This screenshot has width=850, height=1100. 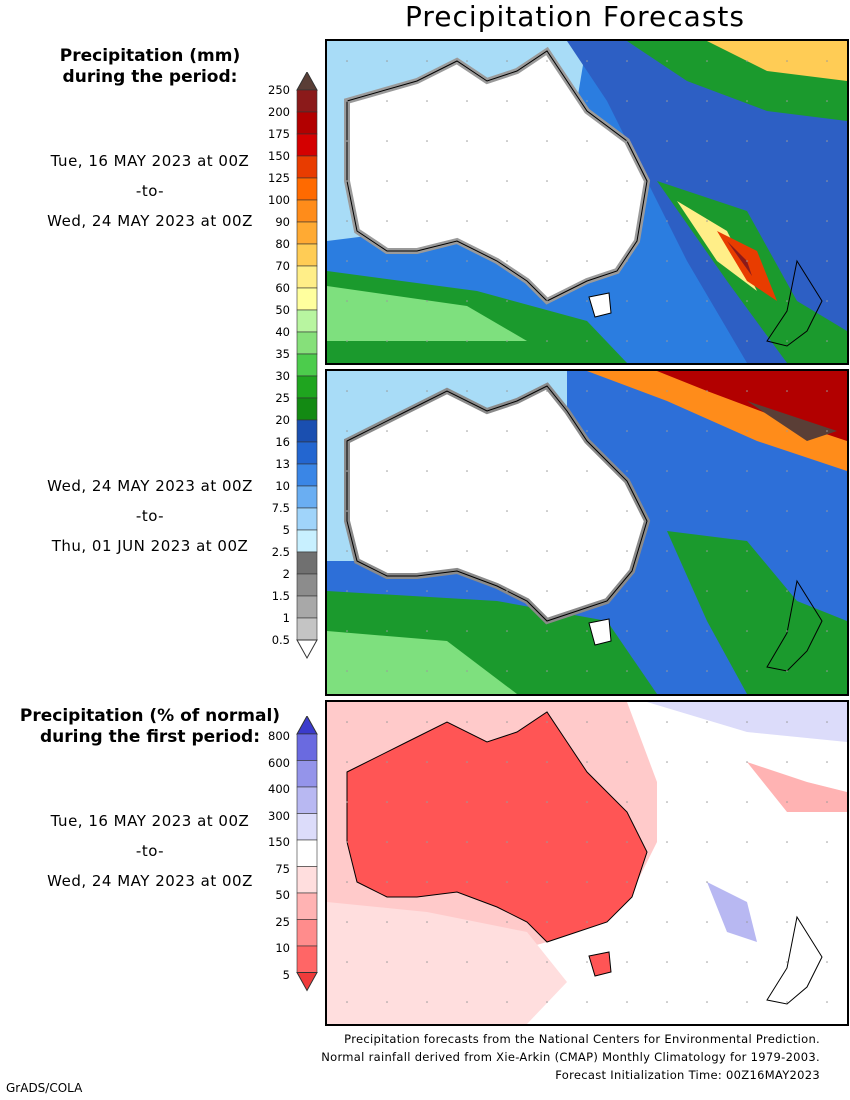 What do you see at coordinates (279, 112) in the screenshot?
I see `colorbar-tick-label: 200` at bounding box center [279, 112].